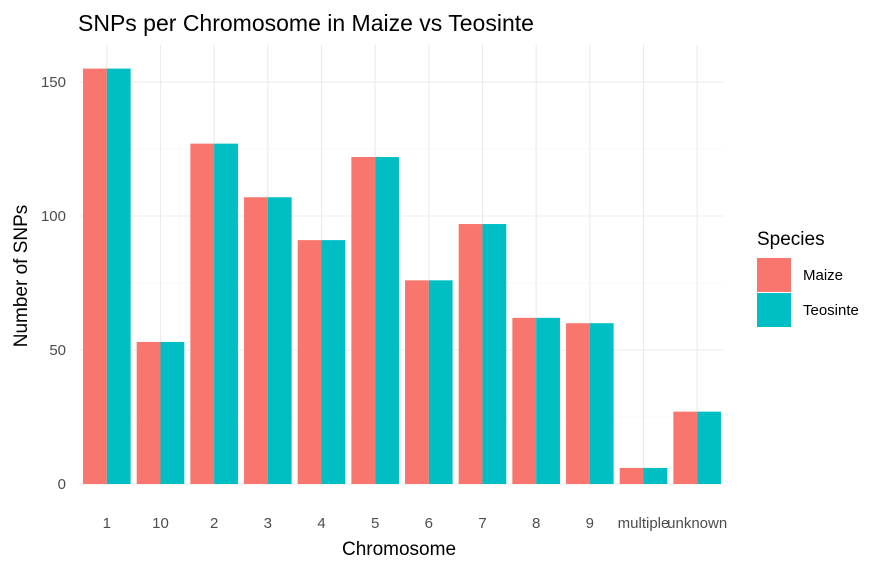 Image resolution: width=895 pixels, height=570 pixels. I want to click on y-tick-label: 50, so click(57, 350).